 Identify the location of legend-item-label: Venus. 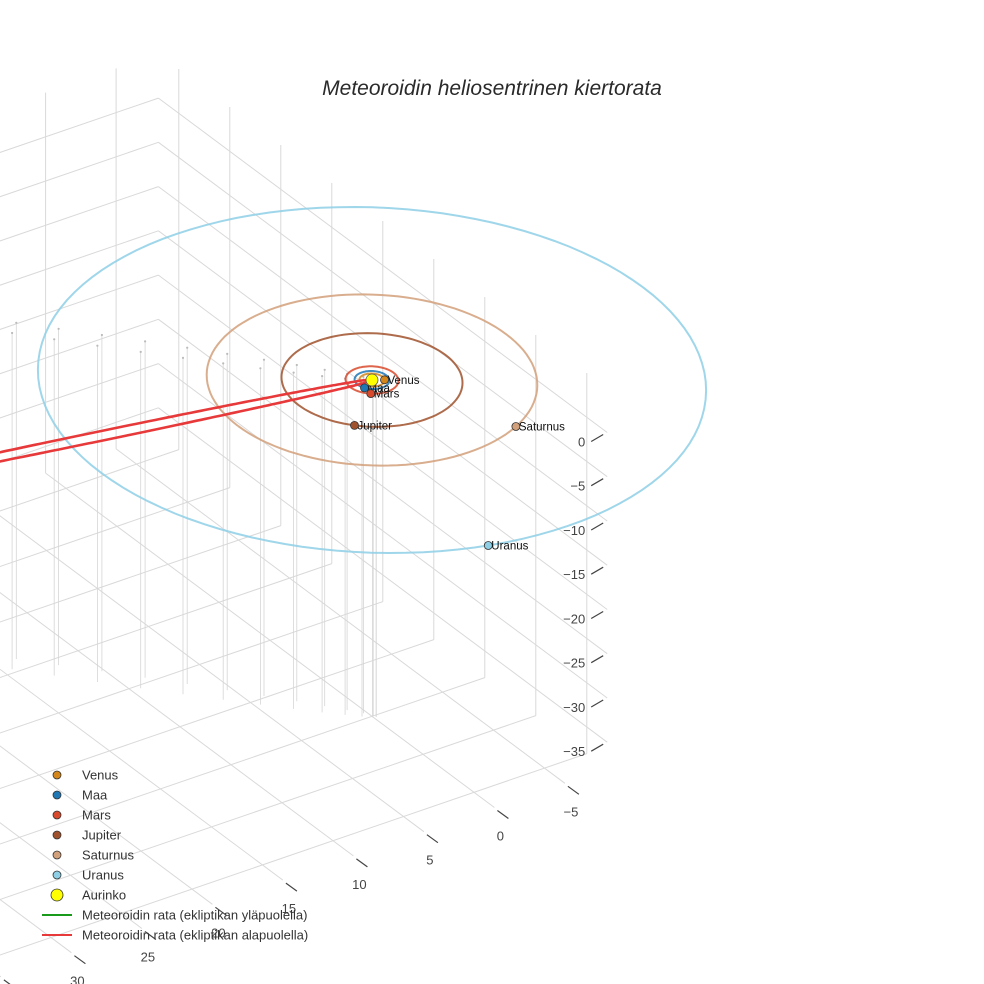
(100, 775).